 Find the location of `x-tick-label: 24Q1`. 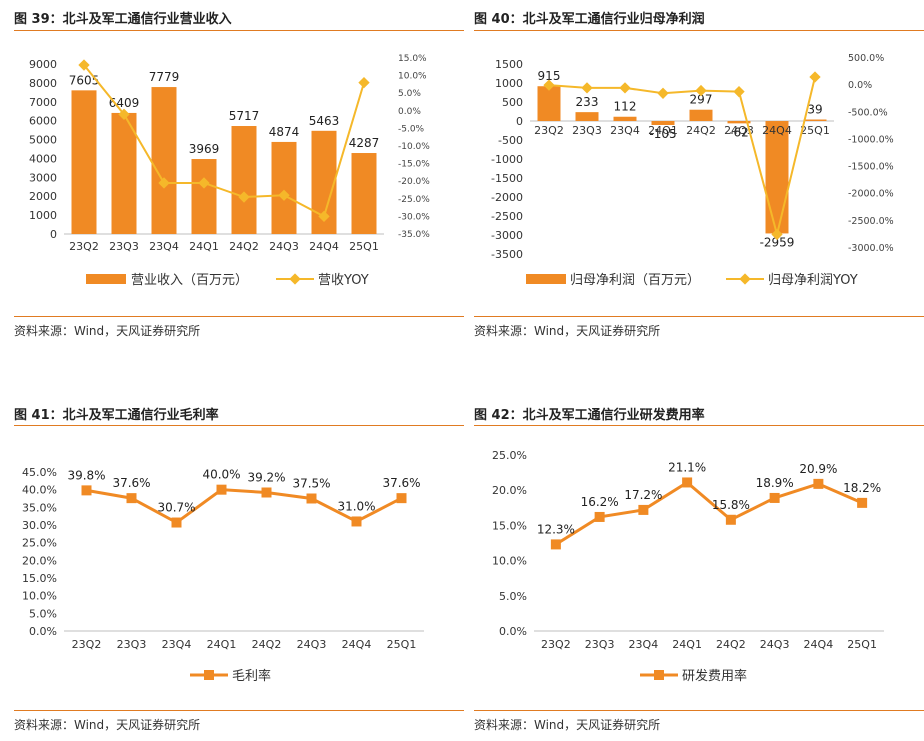

x-tick-label: 24Q1 is located at coordinates (222, 644).